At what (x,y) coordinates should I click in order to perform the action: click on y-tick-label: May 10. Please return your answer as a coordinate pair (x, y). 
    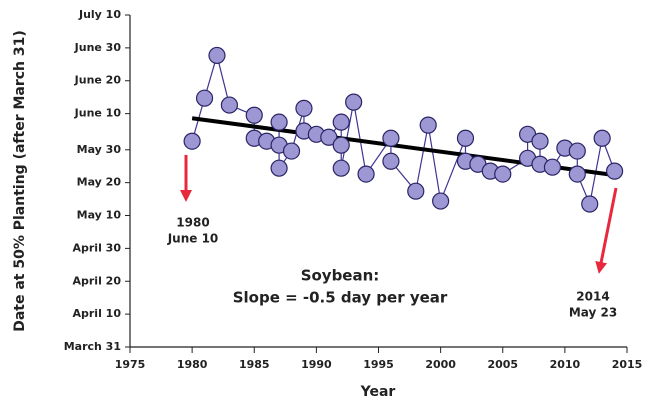
    Looking at the image, I should click on (99, 215).